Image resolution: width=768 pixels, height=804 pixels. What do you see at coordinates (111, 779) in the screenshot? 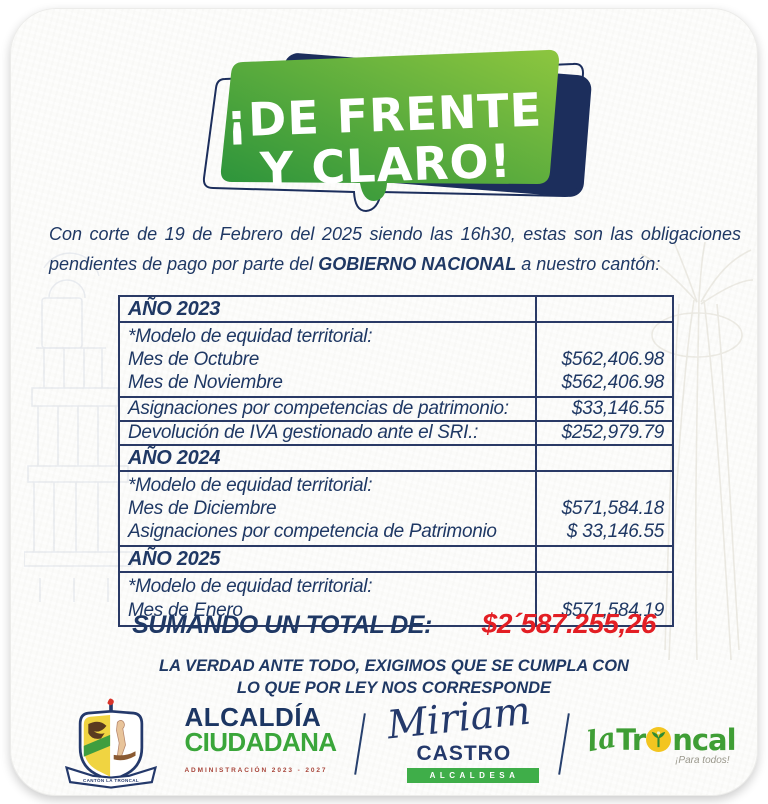
I see `crest-banner-text: CANTÓN LA TRONCAL` at bounding box center [111, 779].